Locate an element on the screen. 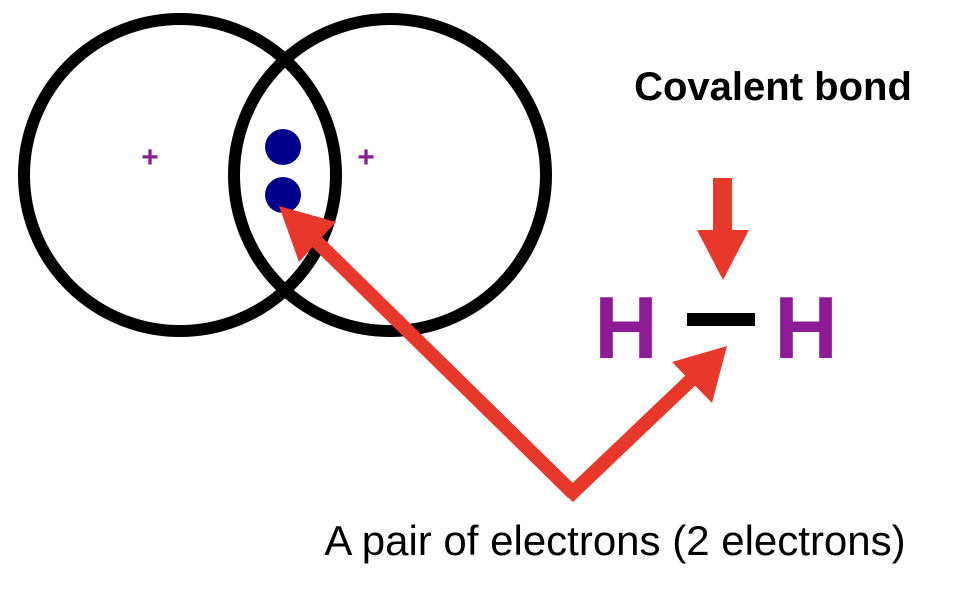 The width and height of the screenshot is (969, 590). shared-electron-top is located at coordinates (283, 147).